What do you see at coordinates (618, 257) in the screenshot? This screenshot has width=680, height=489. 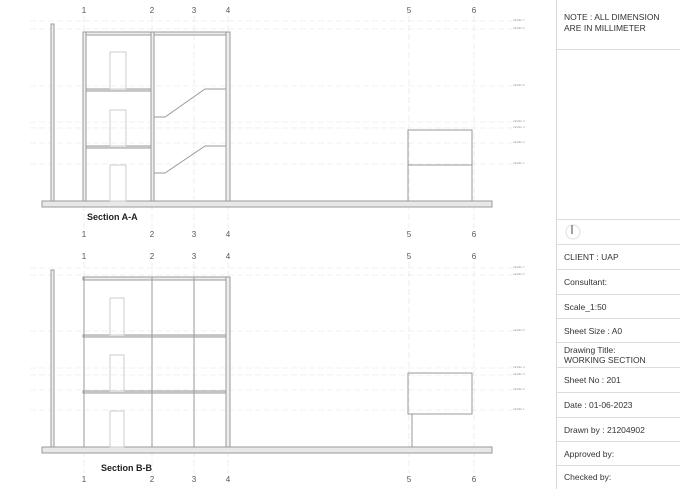 I see `client: CLIENT : UAP` at bounding box center [618, 257].